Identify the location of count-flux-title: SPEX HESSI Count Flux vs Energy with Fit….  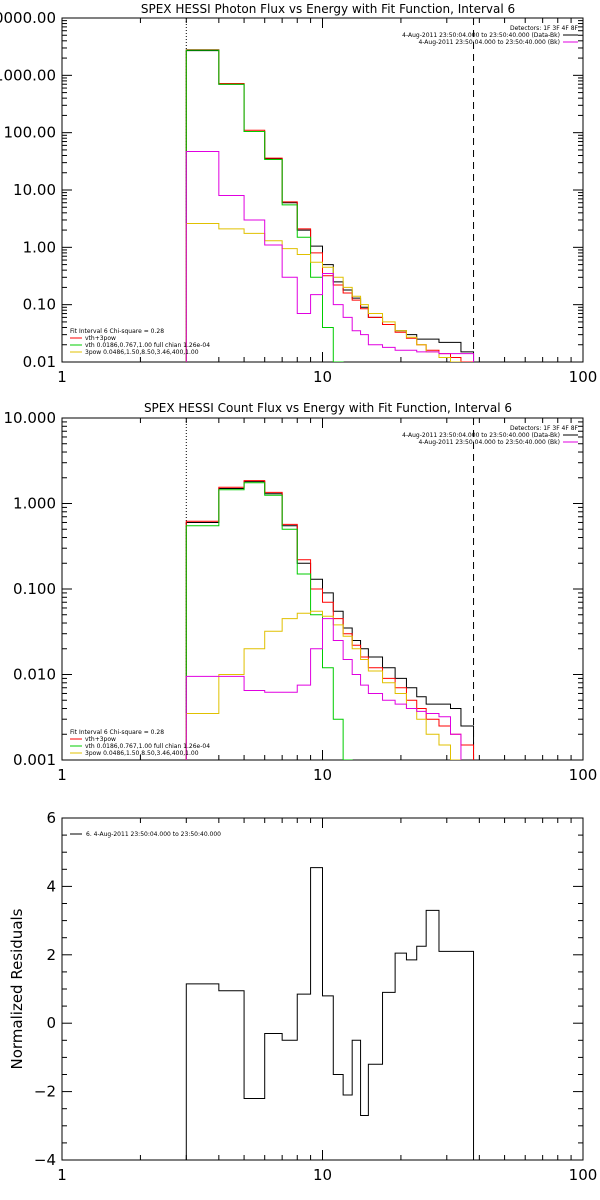
(328, 408).